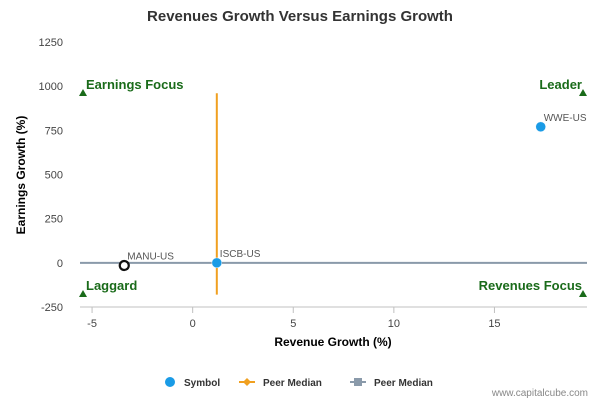 The height and width of the screenshot is (400, 600). I want to click on y-tick-label: 1250, so click(51, 43).